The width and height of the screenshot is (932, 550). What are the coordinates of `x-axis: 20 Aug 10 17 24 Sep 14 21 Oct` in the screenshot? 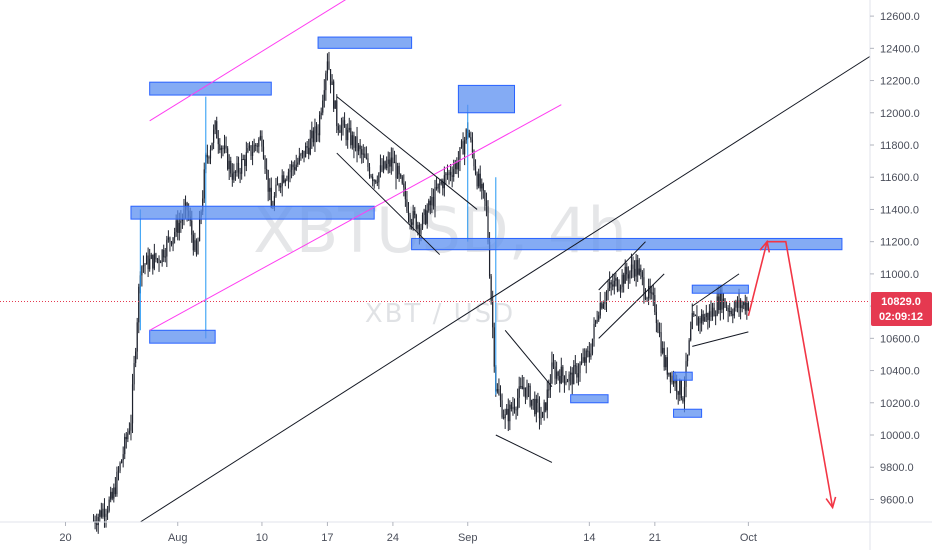 It's located at (408, 533).